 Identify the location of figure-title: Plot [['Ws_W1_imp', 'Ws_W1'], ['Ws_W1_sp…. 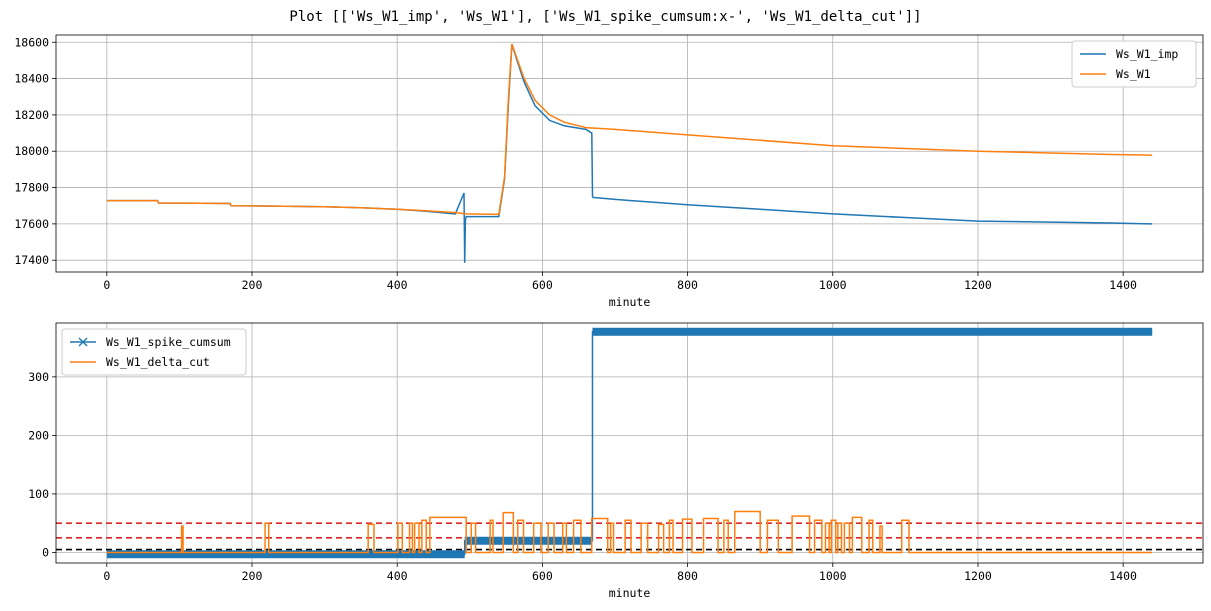
(605, 17).